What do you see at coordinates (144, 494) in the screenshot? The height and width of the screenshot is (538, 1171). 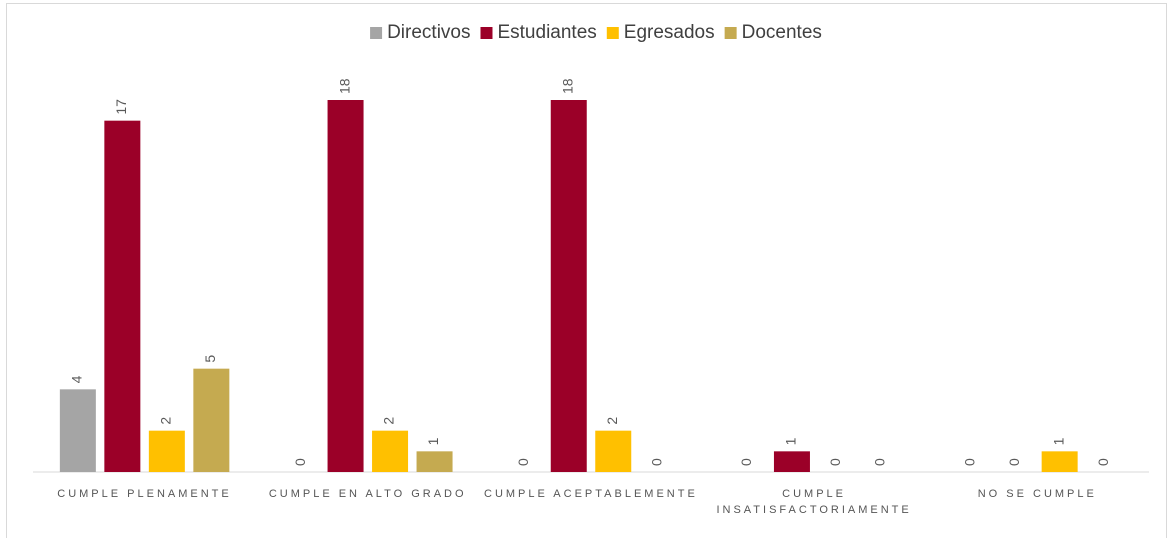 I see `x-tick-label: CUMPLE PLENAMENTE` at bounding box center [144, 494].